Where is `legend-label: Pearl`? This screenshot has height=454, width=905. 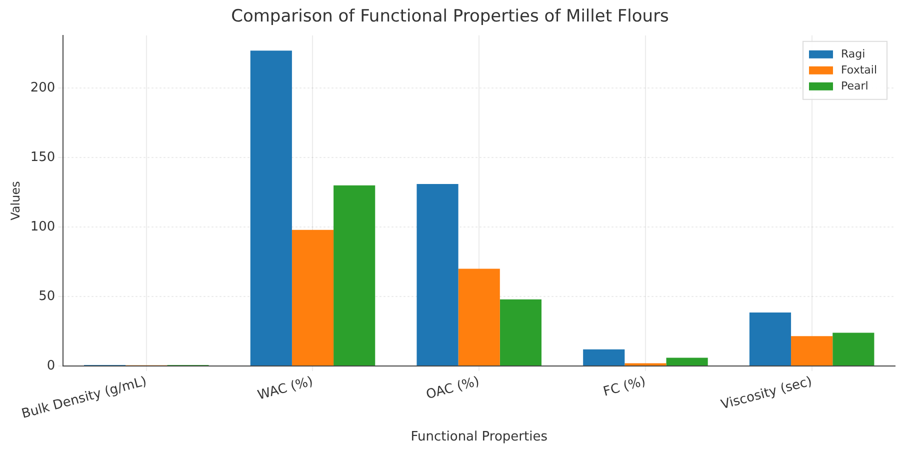
legend-label: Pearl is located at coordinates (854, 85).